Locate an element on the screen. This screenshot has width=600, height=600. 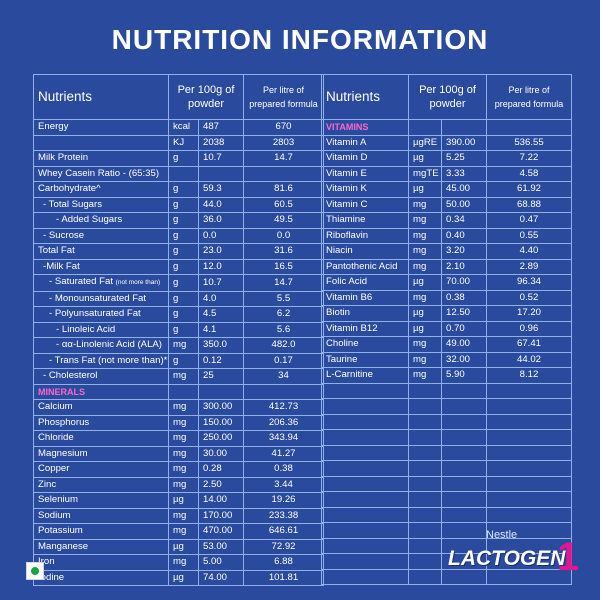
per-litre-value: 61.92 is located at coordinates (529, 189).